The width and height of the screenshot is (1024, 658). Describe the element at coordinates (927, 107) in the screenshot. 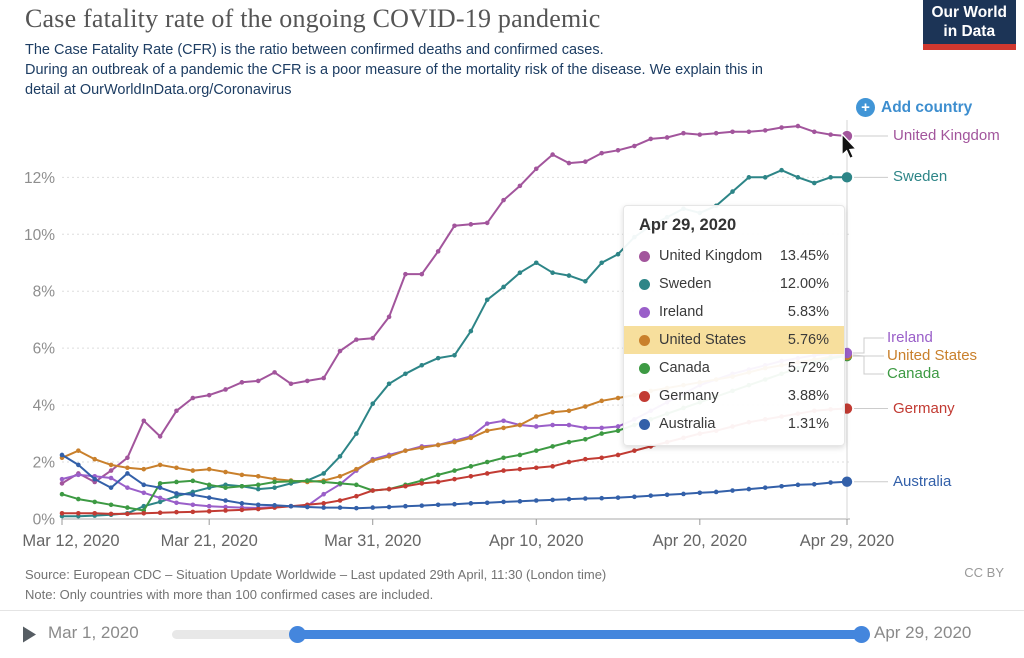

I see `add-country-label: Add country` at that location.